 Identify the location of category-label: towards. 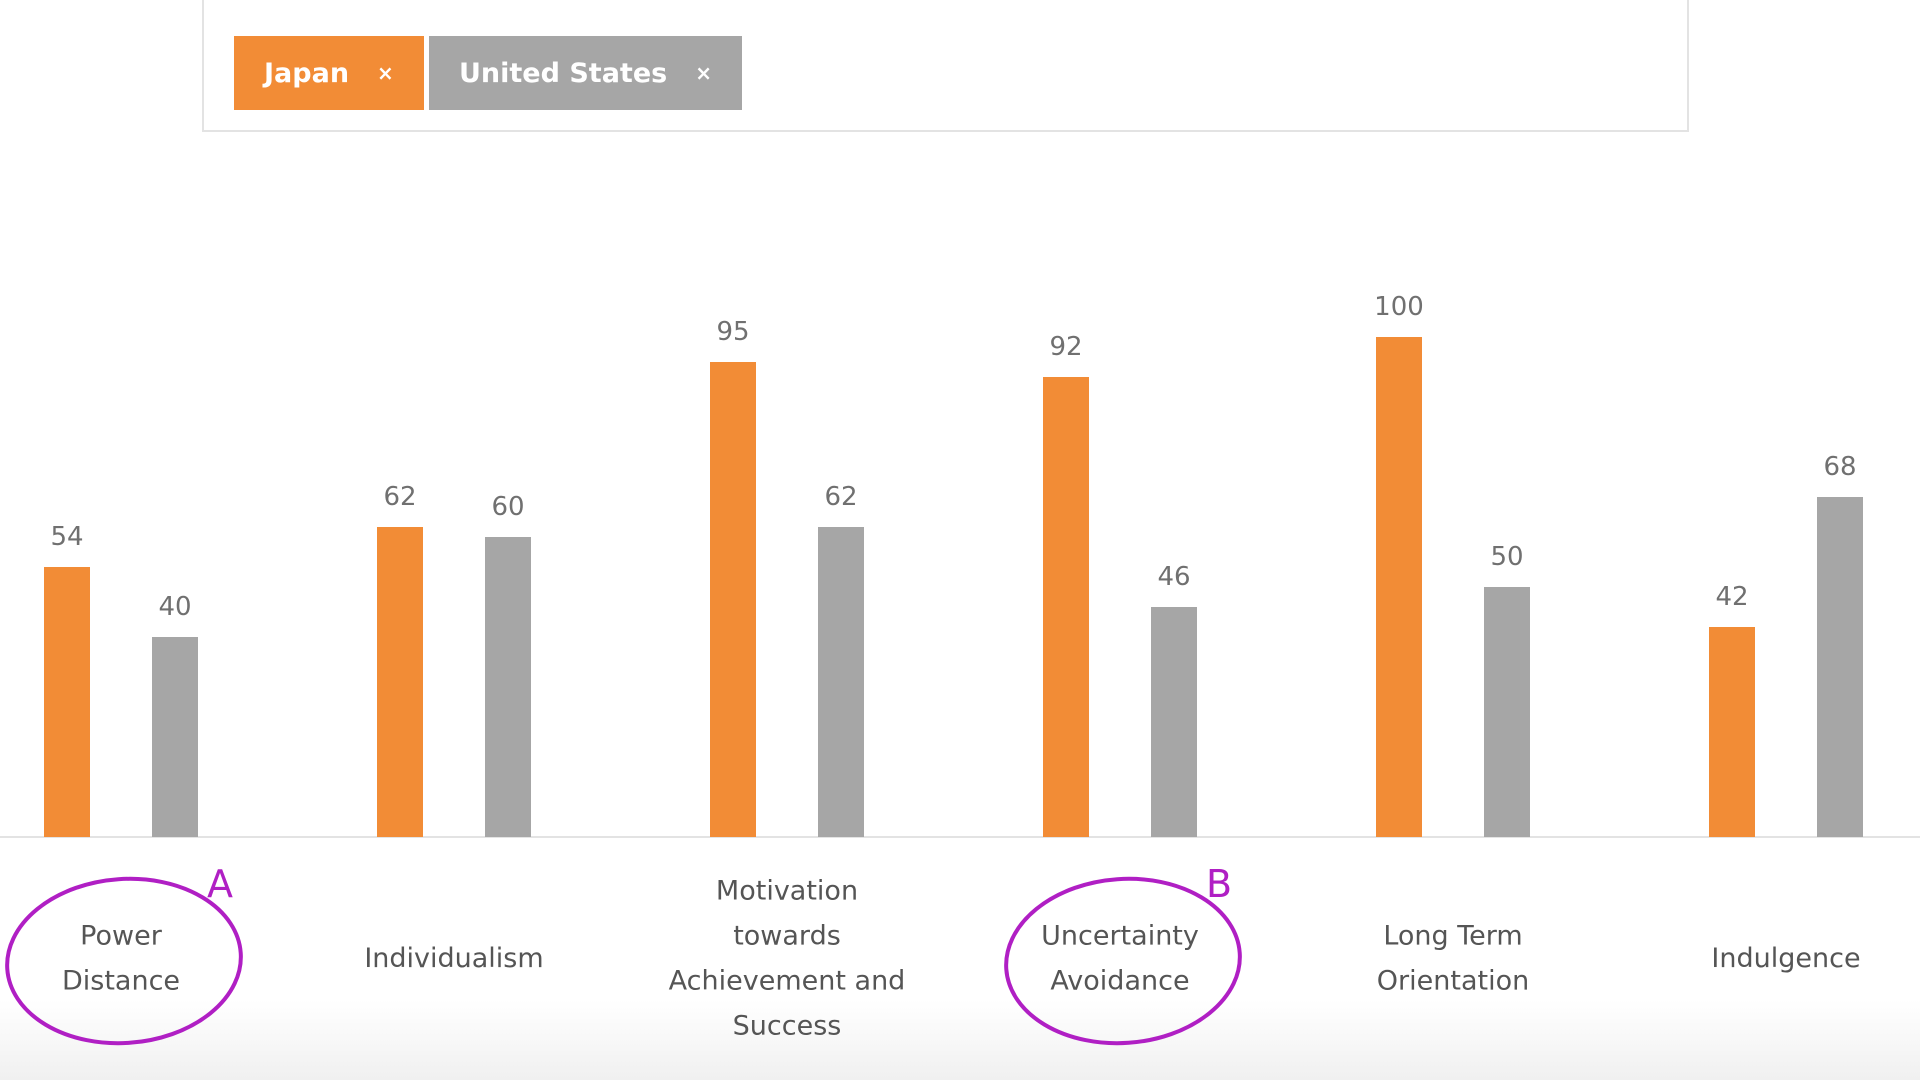
(787, 936).